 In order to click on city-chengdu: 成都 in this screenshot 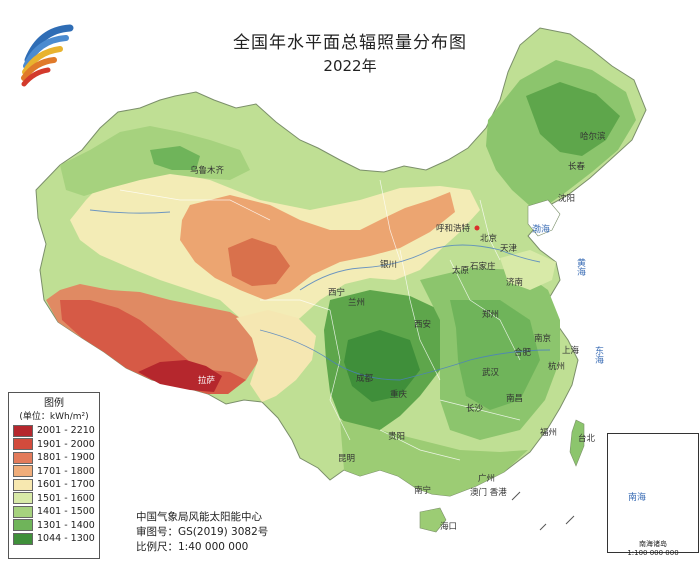, I will do `click(365, 379)`.